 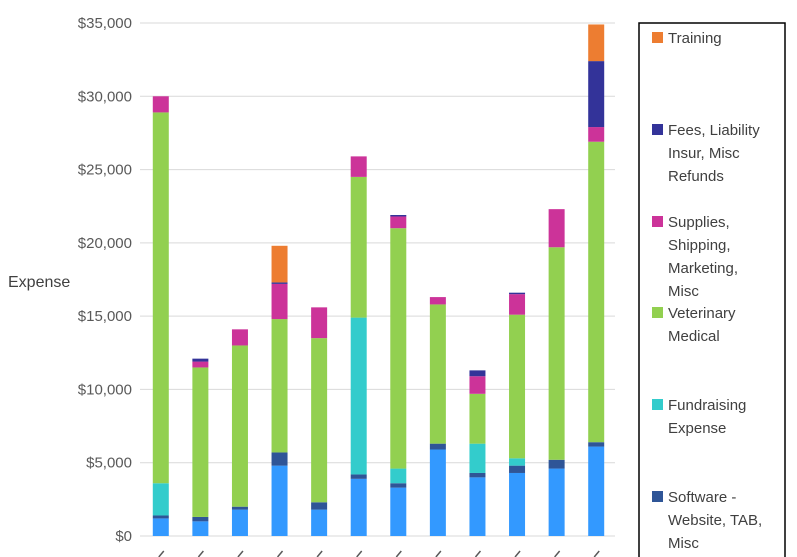 What do you see at coordinates (699, 245) in the screenshot?
I see `legend-label: Shipping,` at bounding box center [699, 245].